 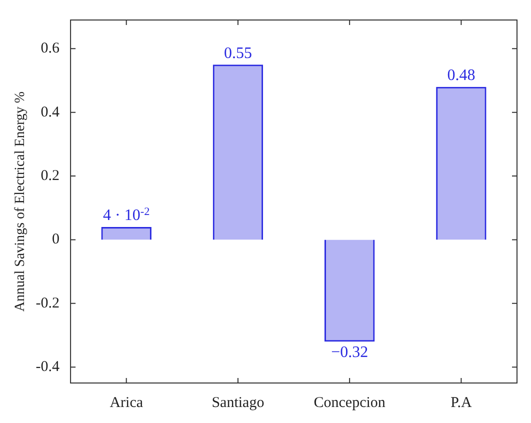 I want to click on y-tick-label: -0.2, so click(x=48, y=303).